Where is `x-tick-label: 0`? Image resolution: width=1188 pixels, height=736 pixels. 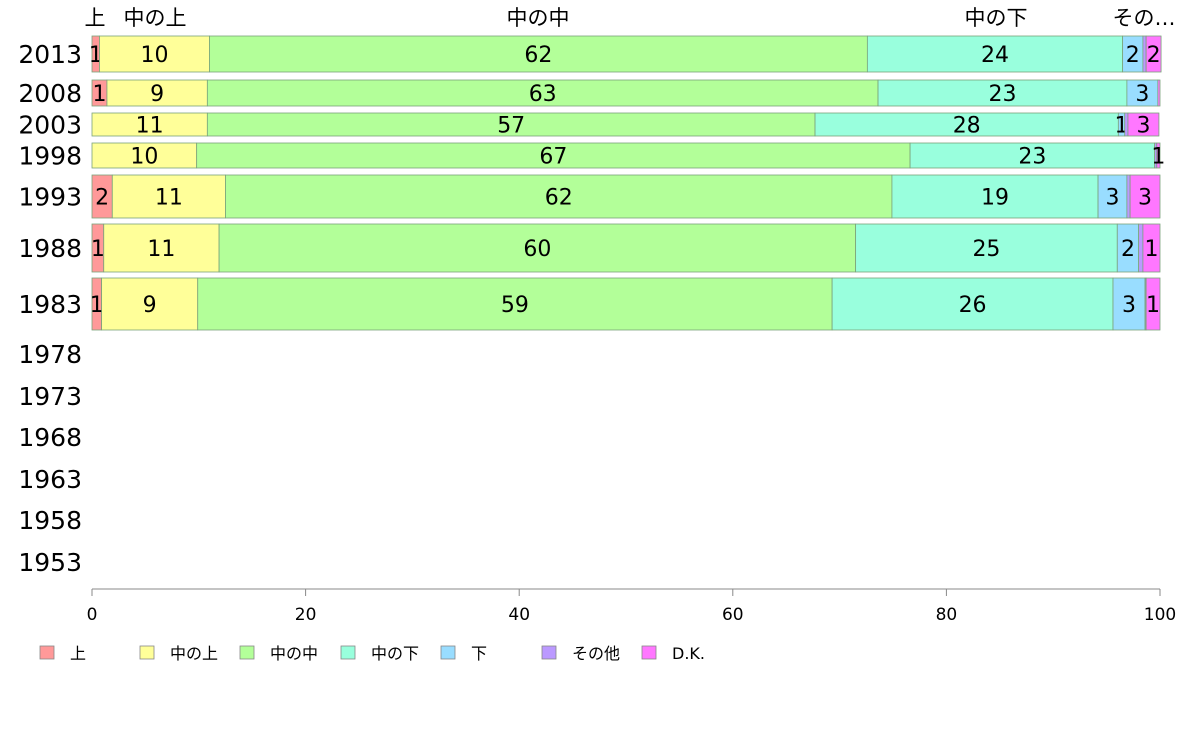
x-tick-label: 0 is located at coordinates (92, 615).